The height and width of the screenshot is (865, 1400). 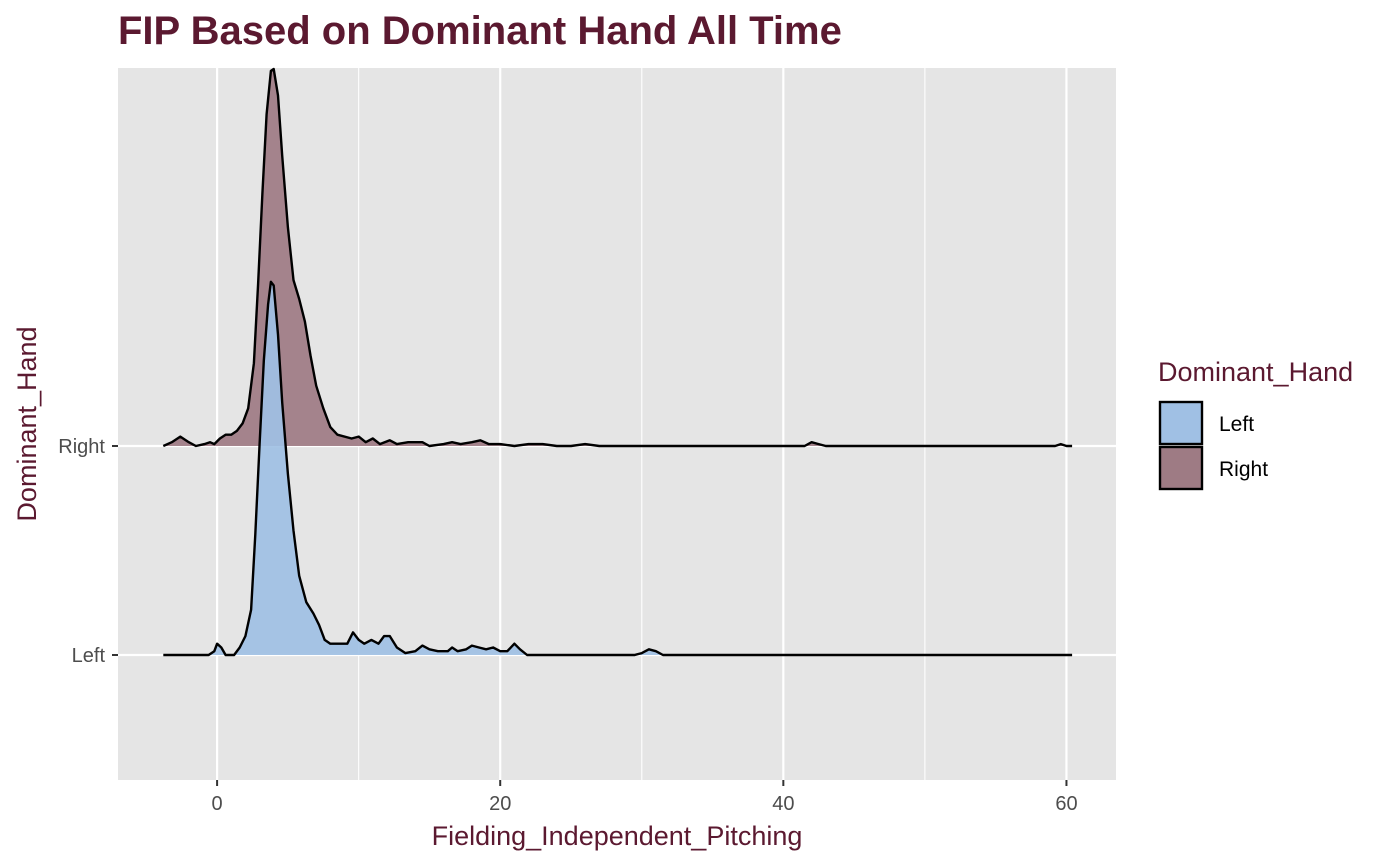 I want to click on x-axis-title: Fielding_Independent_Pitching, so click(x=617, y=836).